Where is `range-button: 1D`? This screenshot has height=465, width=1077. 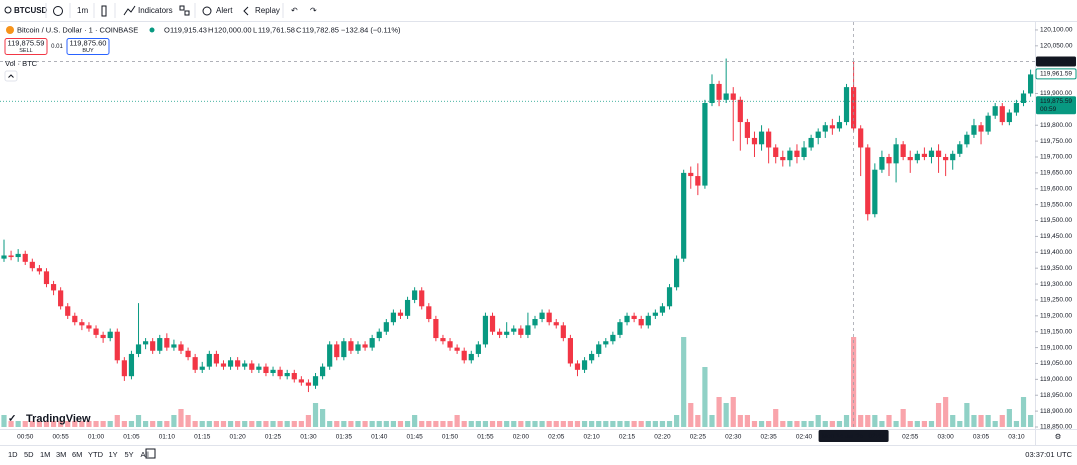
range-button: 1D is located at coordinates (13, 454).